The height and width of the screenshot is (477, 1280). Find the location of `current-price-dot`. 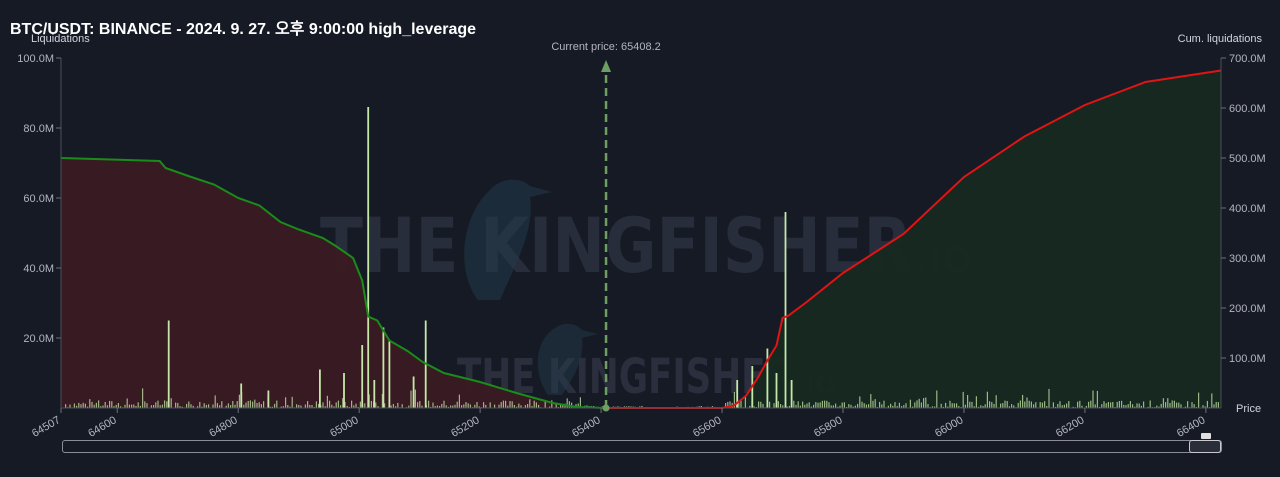

current-price-dot is located at coordinates (606, 408).